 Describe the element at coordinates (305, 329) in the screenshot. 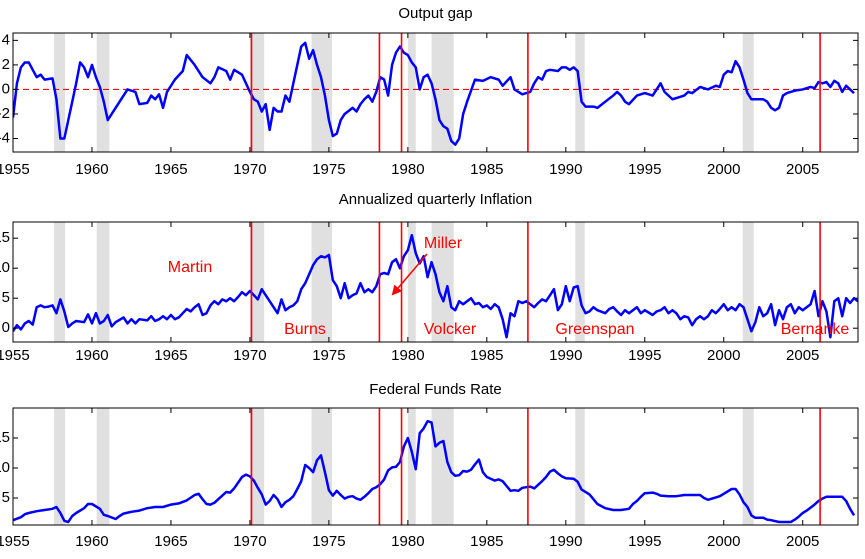

I see `annotation: Burns` at that location.